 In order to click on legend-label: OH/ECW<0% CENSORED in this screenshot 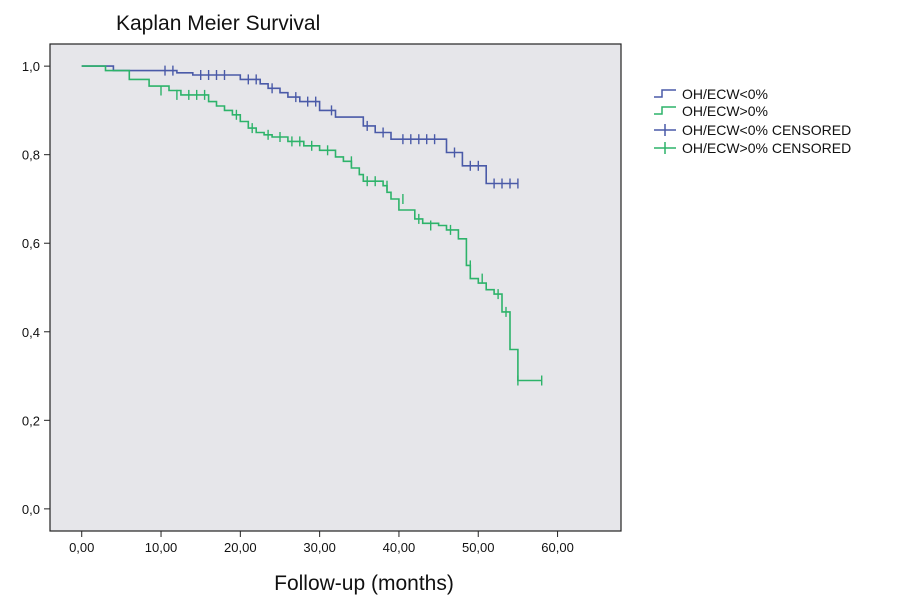, I will do `click(766, 130)`.